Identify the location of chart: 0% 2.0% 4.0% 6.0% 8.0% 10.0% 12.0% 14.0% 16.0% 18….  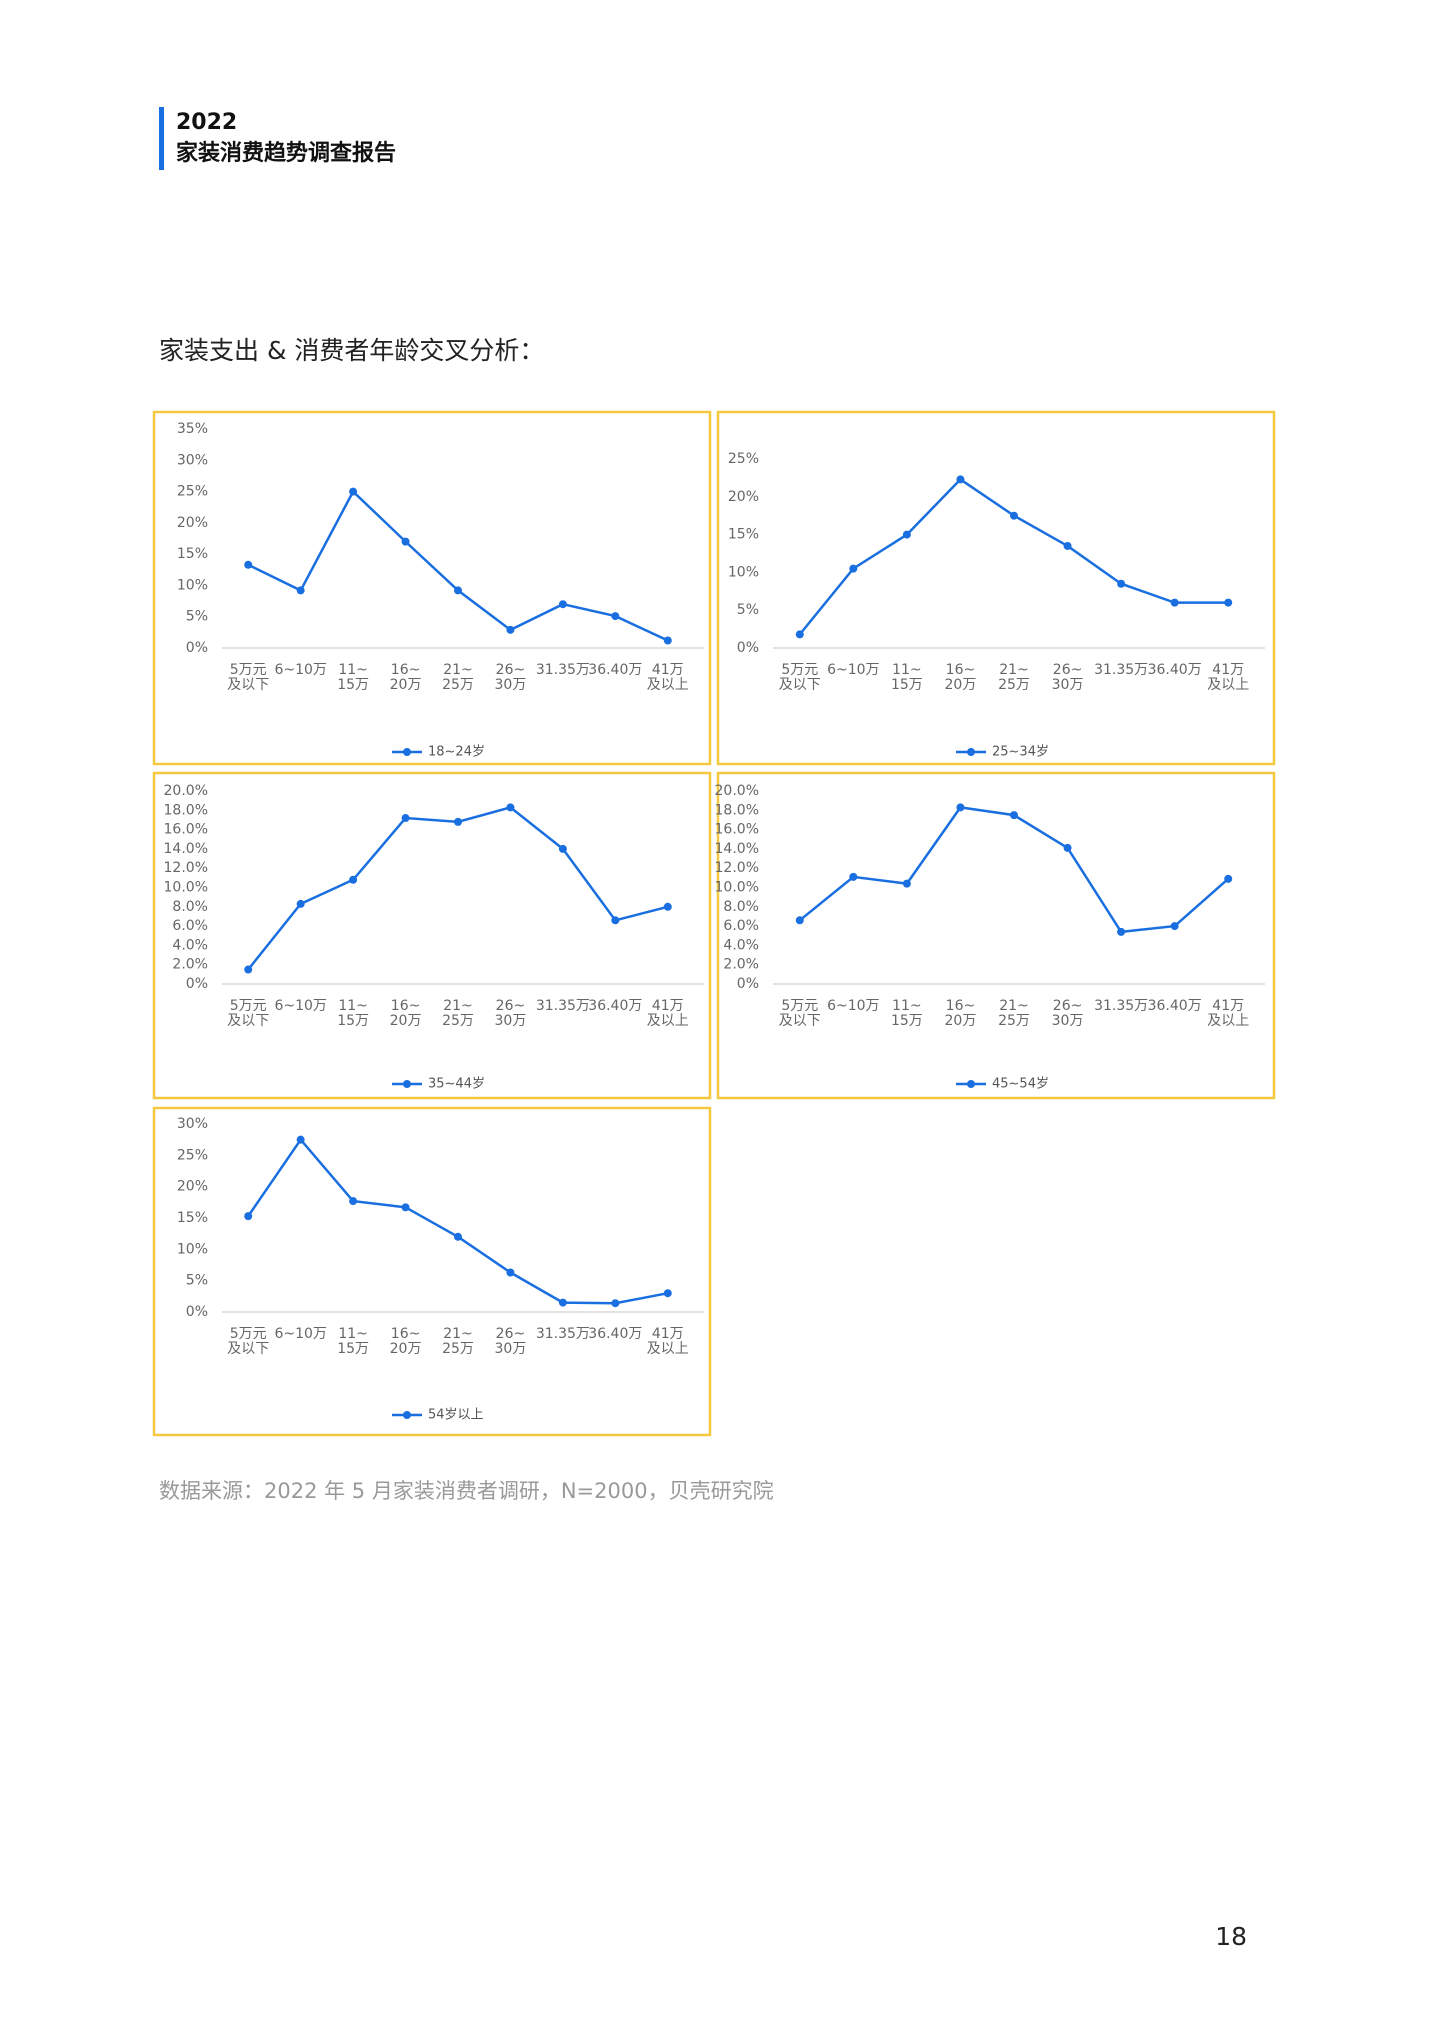
(432, 935).